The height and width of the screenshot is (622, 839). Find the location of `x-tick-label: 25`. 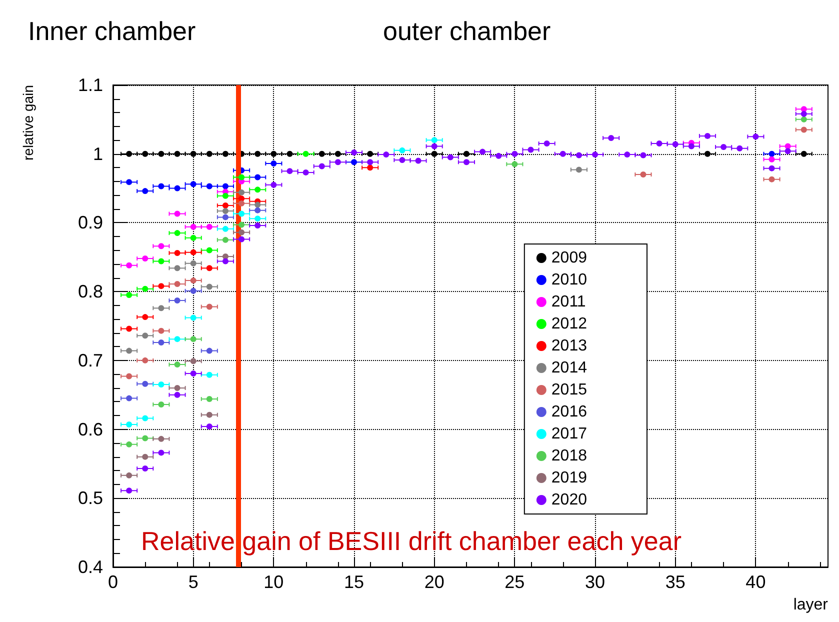

x-tick-label: 25 is located at coordinates (514, 582).